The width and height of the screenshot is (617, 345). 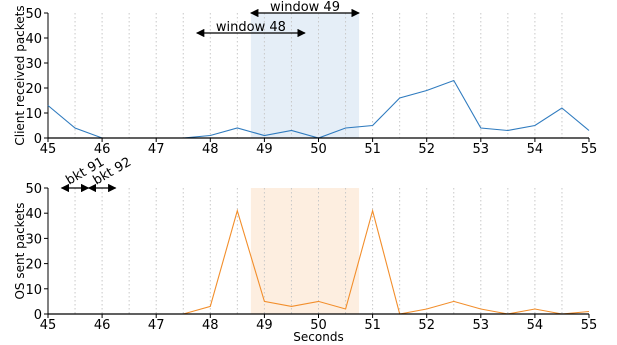 What do you see at coordinates (251, 27) in the screenshot?
I see `annotation-label: window 48` at bounding box center [251, 27].